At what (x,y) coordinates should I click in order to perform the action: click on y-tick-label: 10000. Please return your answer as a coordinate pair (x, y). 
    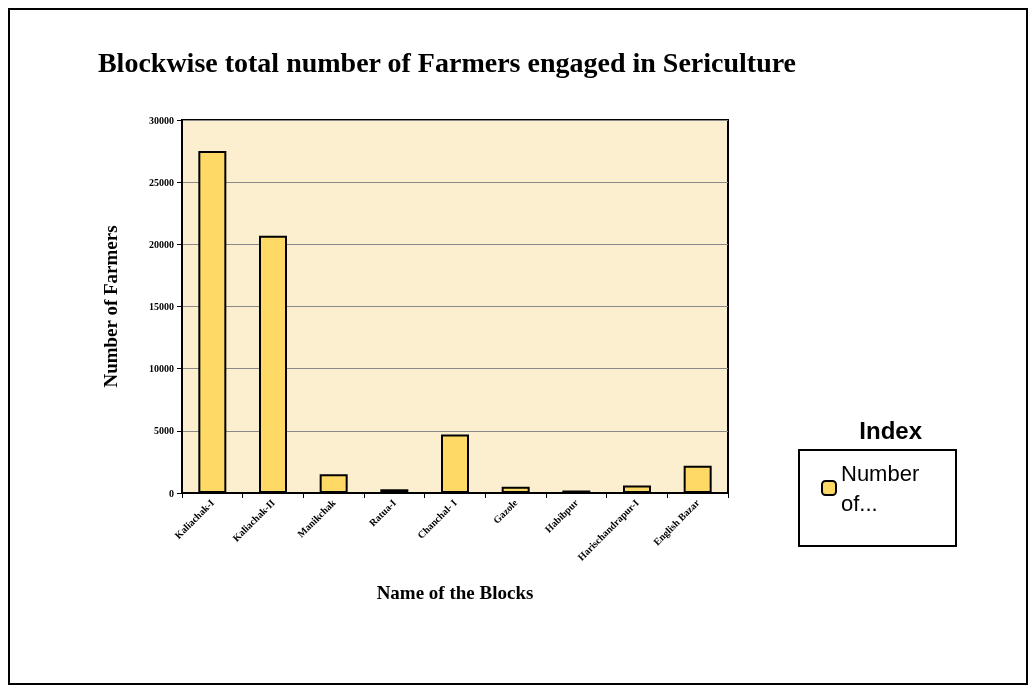
    Looking at the image, I should click on (161, 369).